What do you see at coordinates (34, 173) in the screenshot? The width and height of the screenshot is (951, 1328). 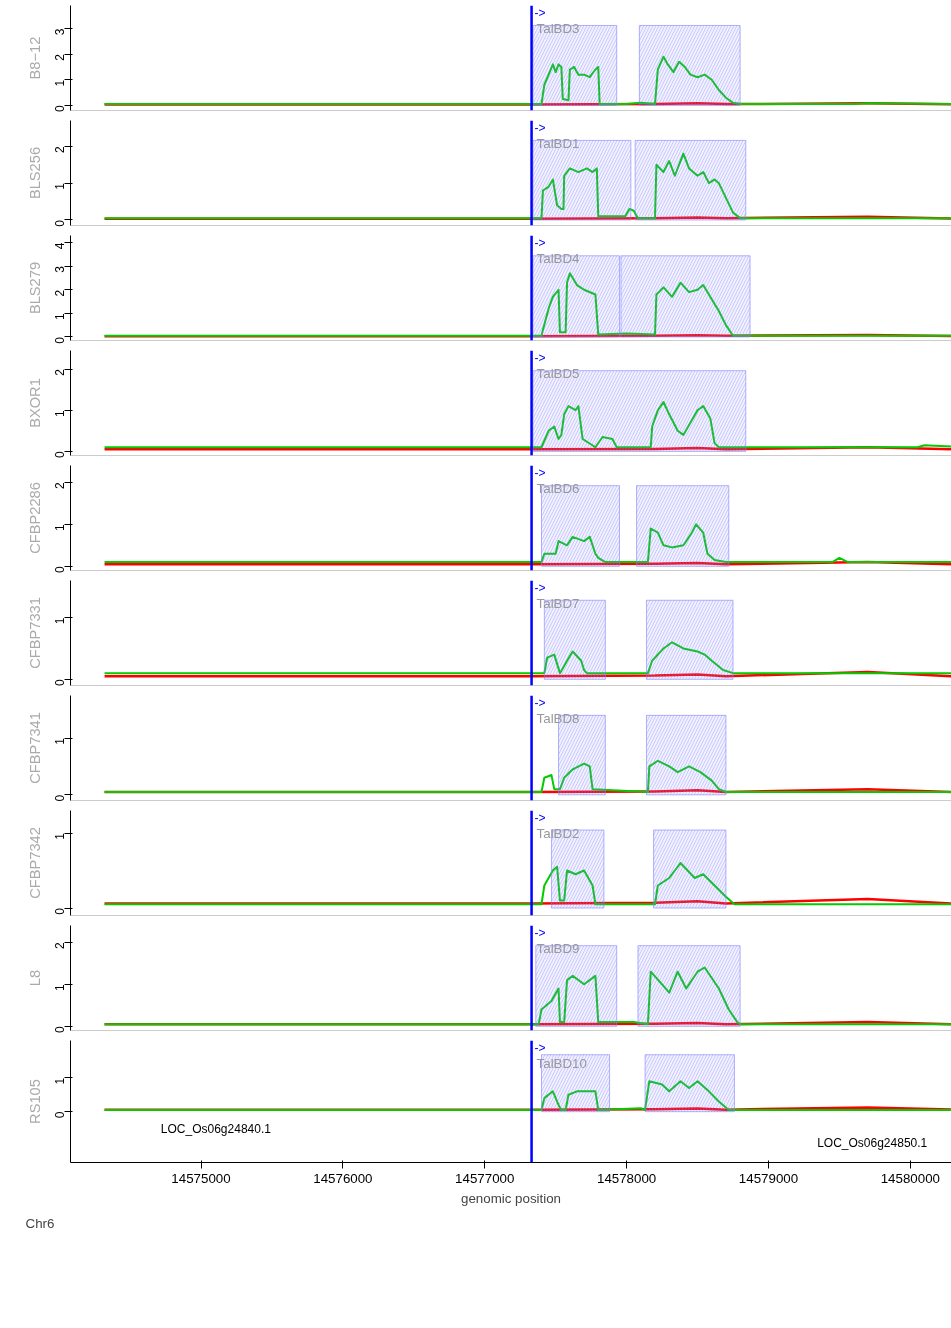 I see `y-axis-title: BLS256` at bounding box center [34, 173].